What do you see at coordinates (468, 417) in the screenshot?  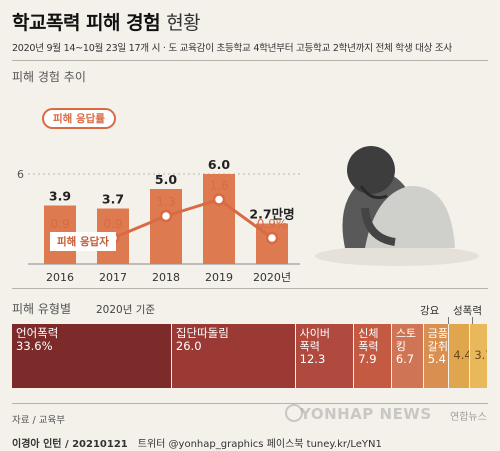 I see `yonhap-logo: 연합뉴스` at bounding box center [468, 417].